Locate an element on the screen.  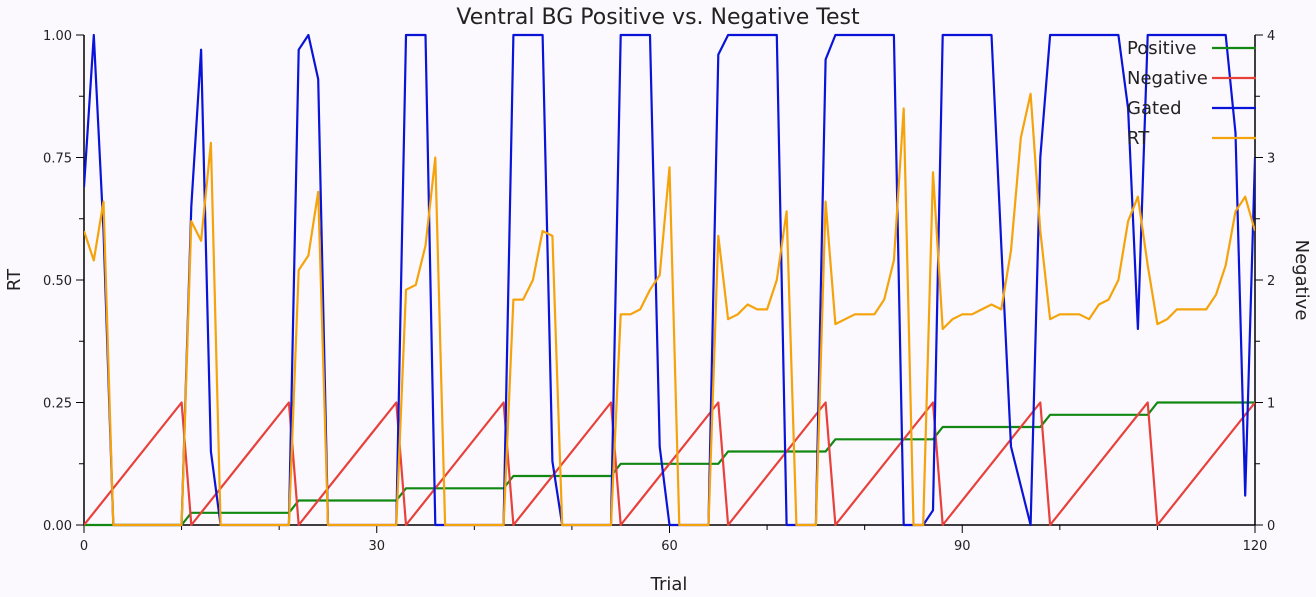
y-right-tick-label: 0 is located at coordinates (1271, 526).